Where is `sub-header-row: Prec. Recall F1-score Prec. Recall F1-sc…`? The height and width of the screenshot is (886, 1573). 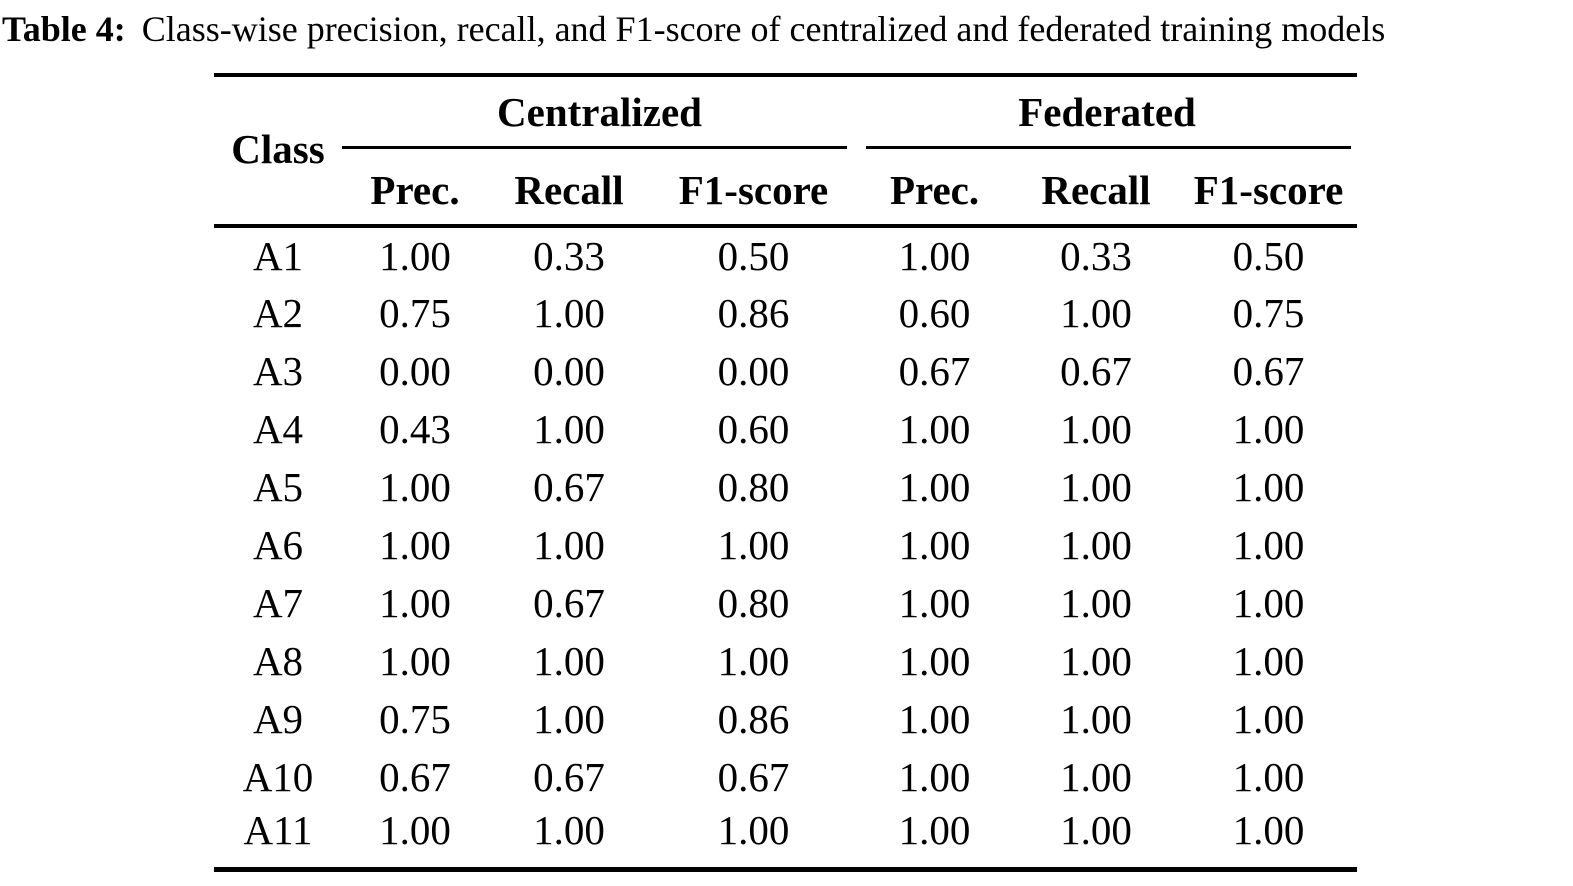
sub-header-row: Prec. Recall F1-score Prec. Recall F1-sc… is located at coordinates (786, 188).